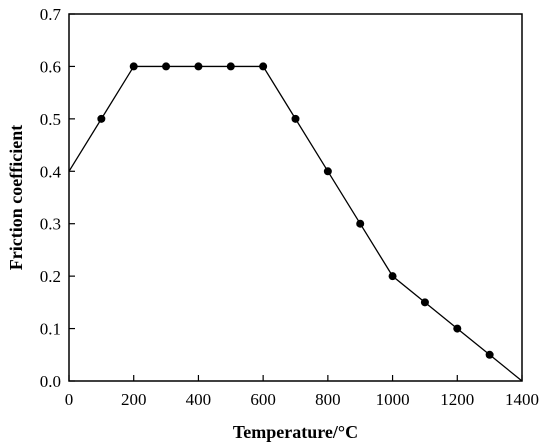  I want to click on x-tick-label: 1000, so click(393, 399).